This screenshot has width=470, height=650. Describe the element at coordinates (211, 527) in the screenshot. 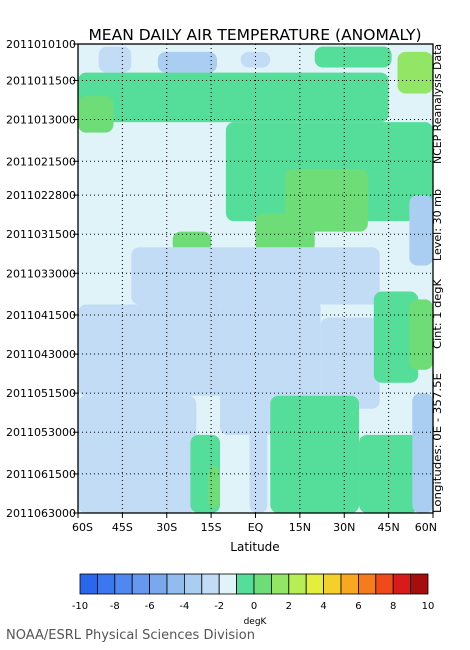

I see `x-tick-label: 15S` at that location.